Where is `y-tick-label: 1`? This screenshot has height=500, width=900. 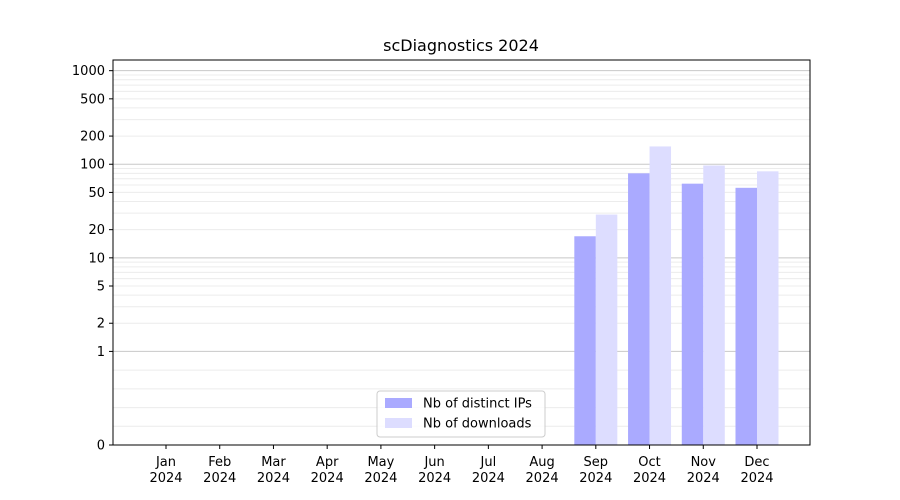 y-tick-label: 1 is located at coordinates (101, 352).